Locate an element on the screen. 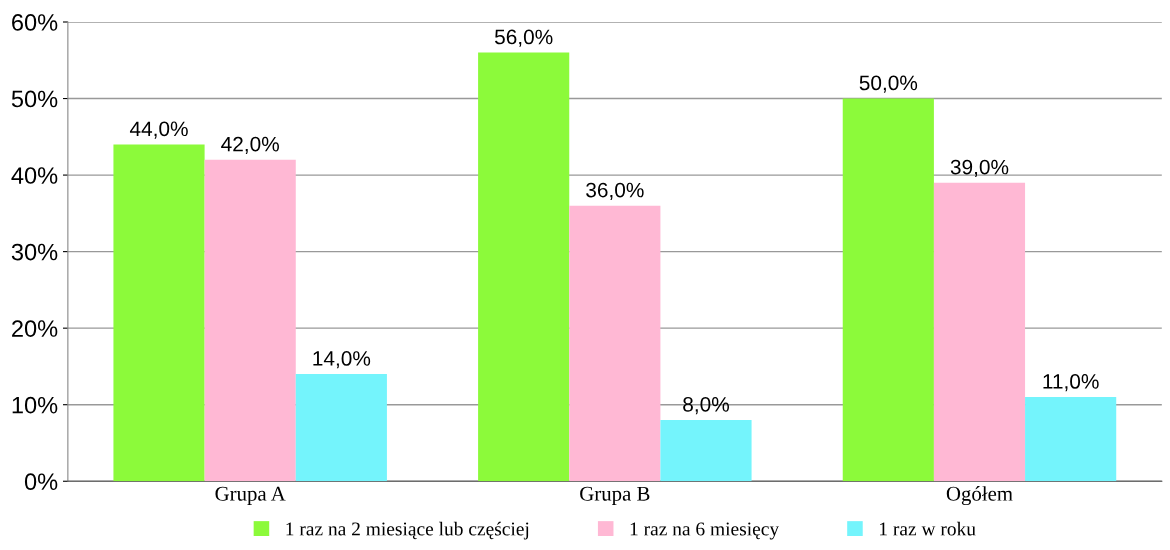  data-label: 44,0% is located at coordinates (158, 130).